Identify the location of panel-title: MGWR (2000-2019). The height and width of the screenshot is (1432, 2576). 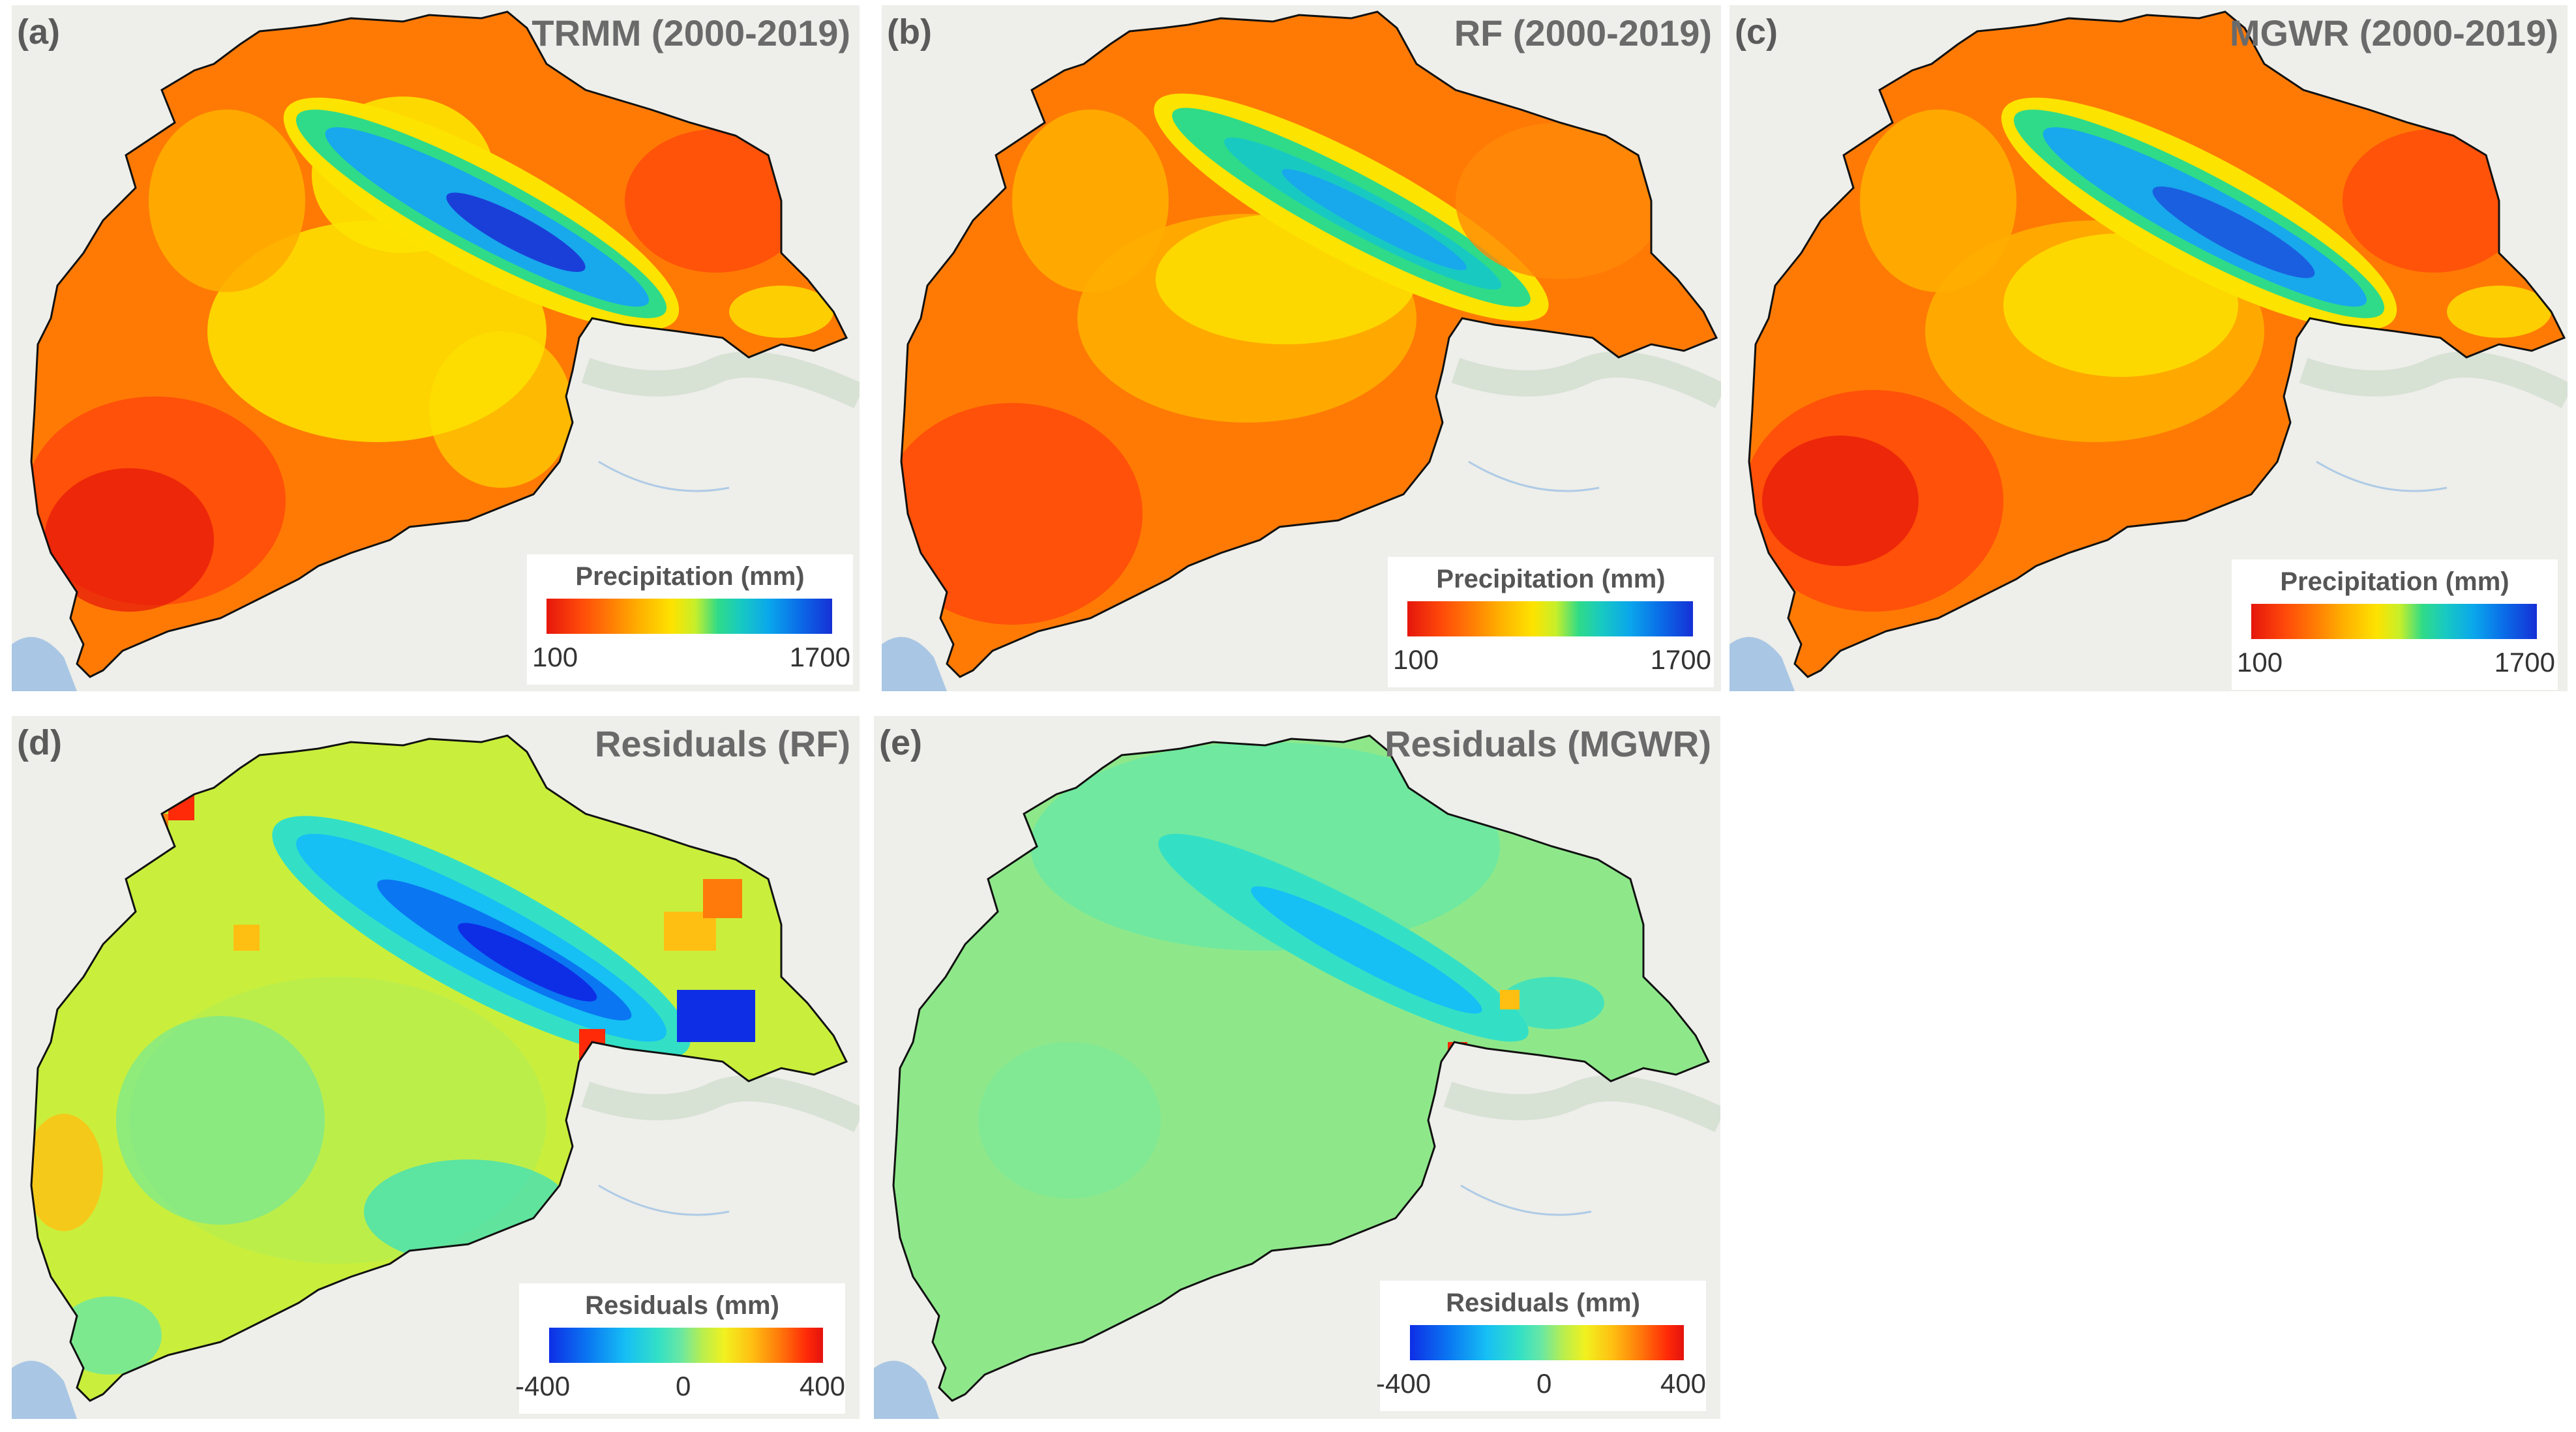
(2393, 32).